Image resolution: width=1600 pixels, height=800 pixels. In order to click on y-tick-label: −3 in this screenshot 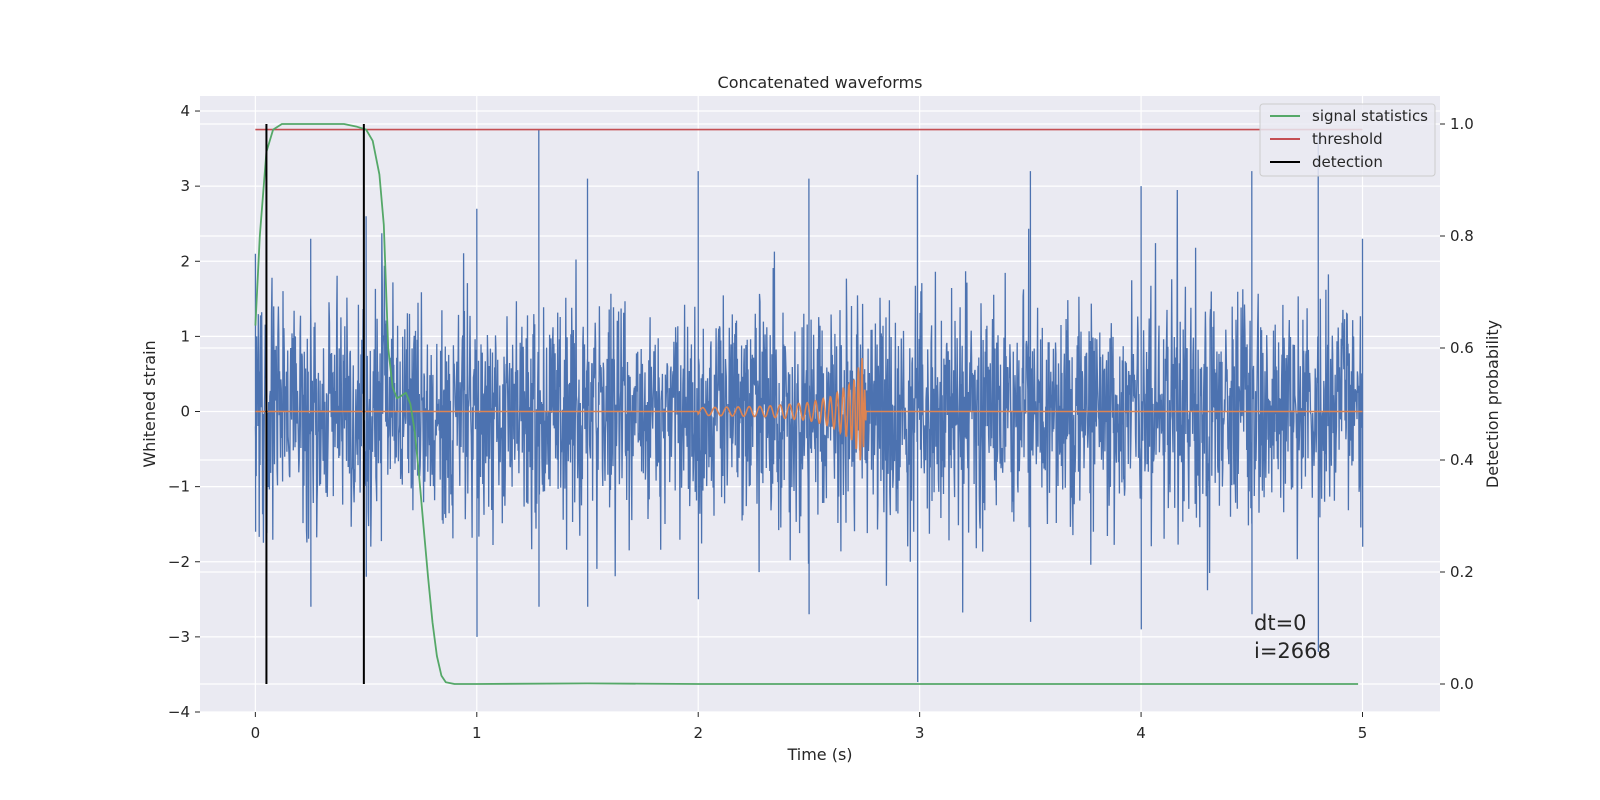, I will do `click(179, 637)`.